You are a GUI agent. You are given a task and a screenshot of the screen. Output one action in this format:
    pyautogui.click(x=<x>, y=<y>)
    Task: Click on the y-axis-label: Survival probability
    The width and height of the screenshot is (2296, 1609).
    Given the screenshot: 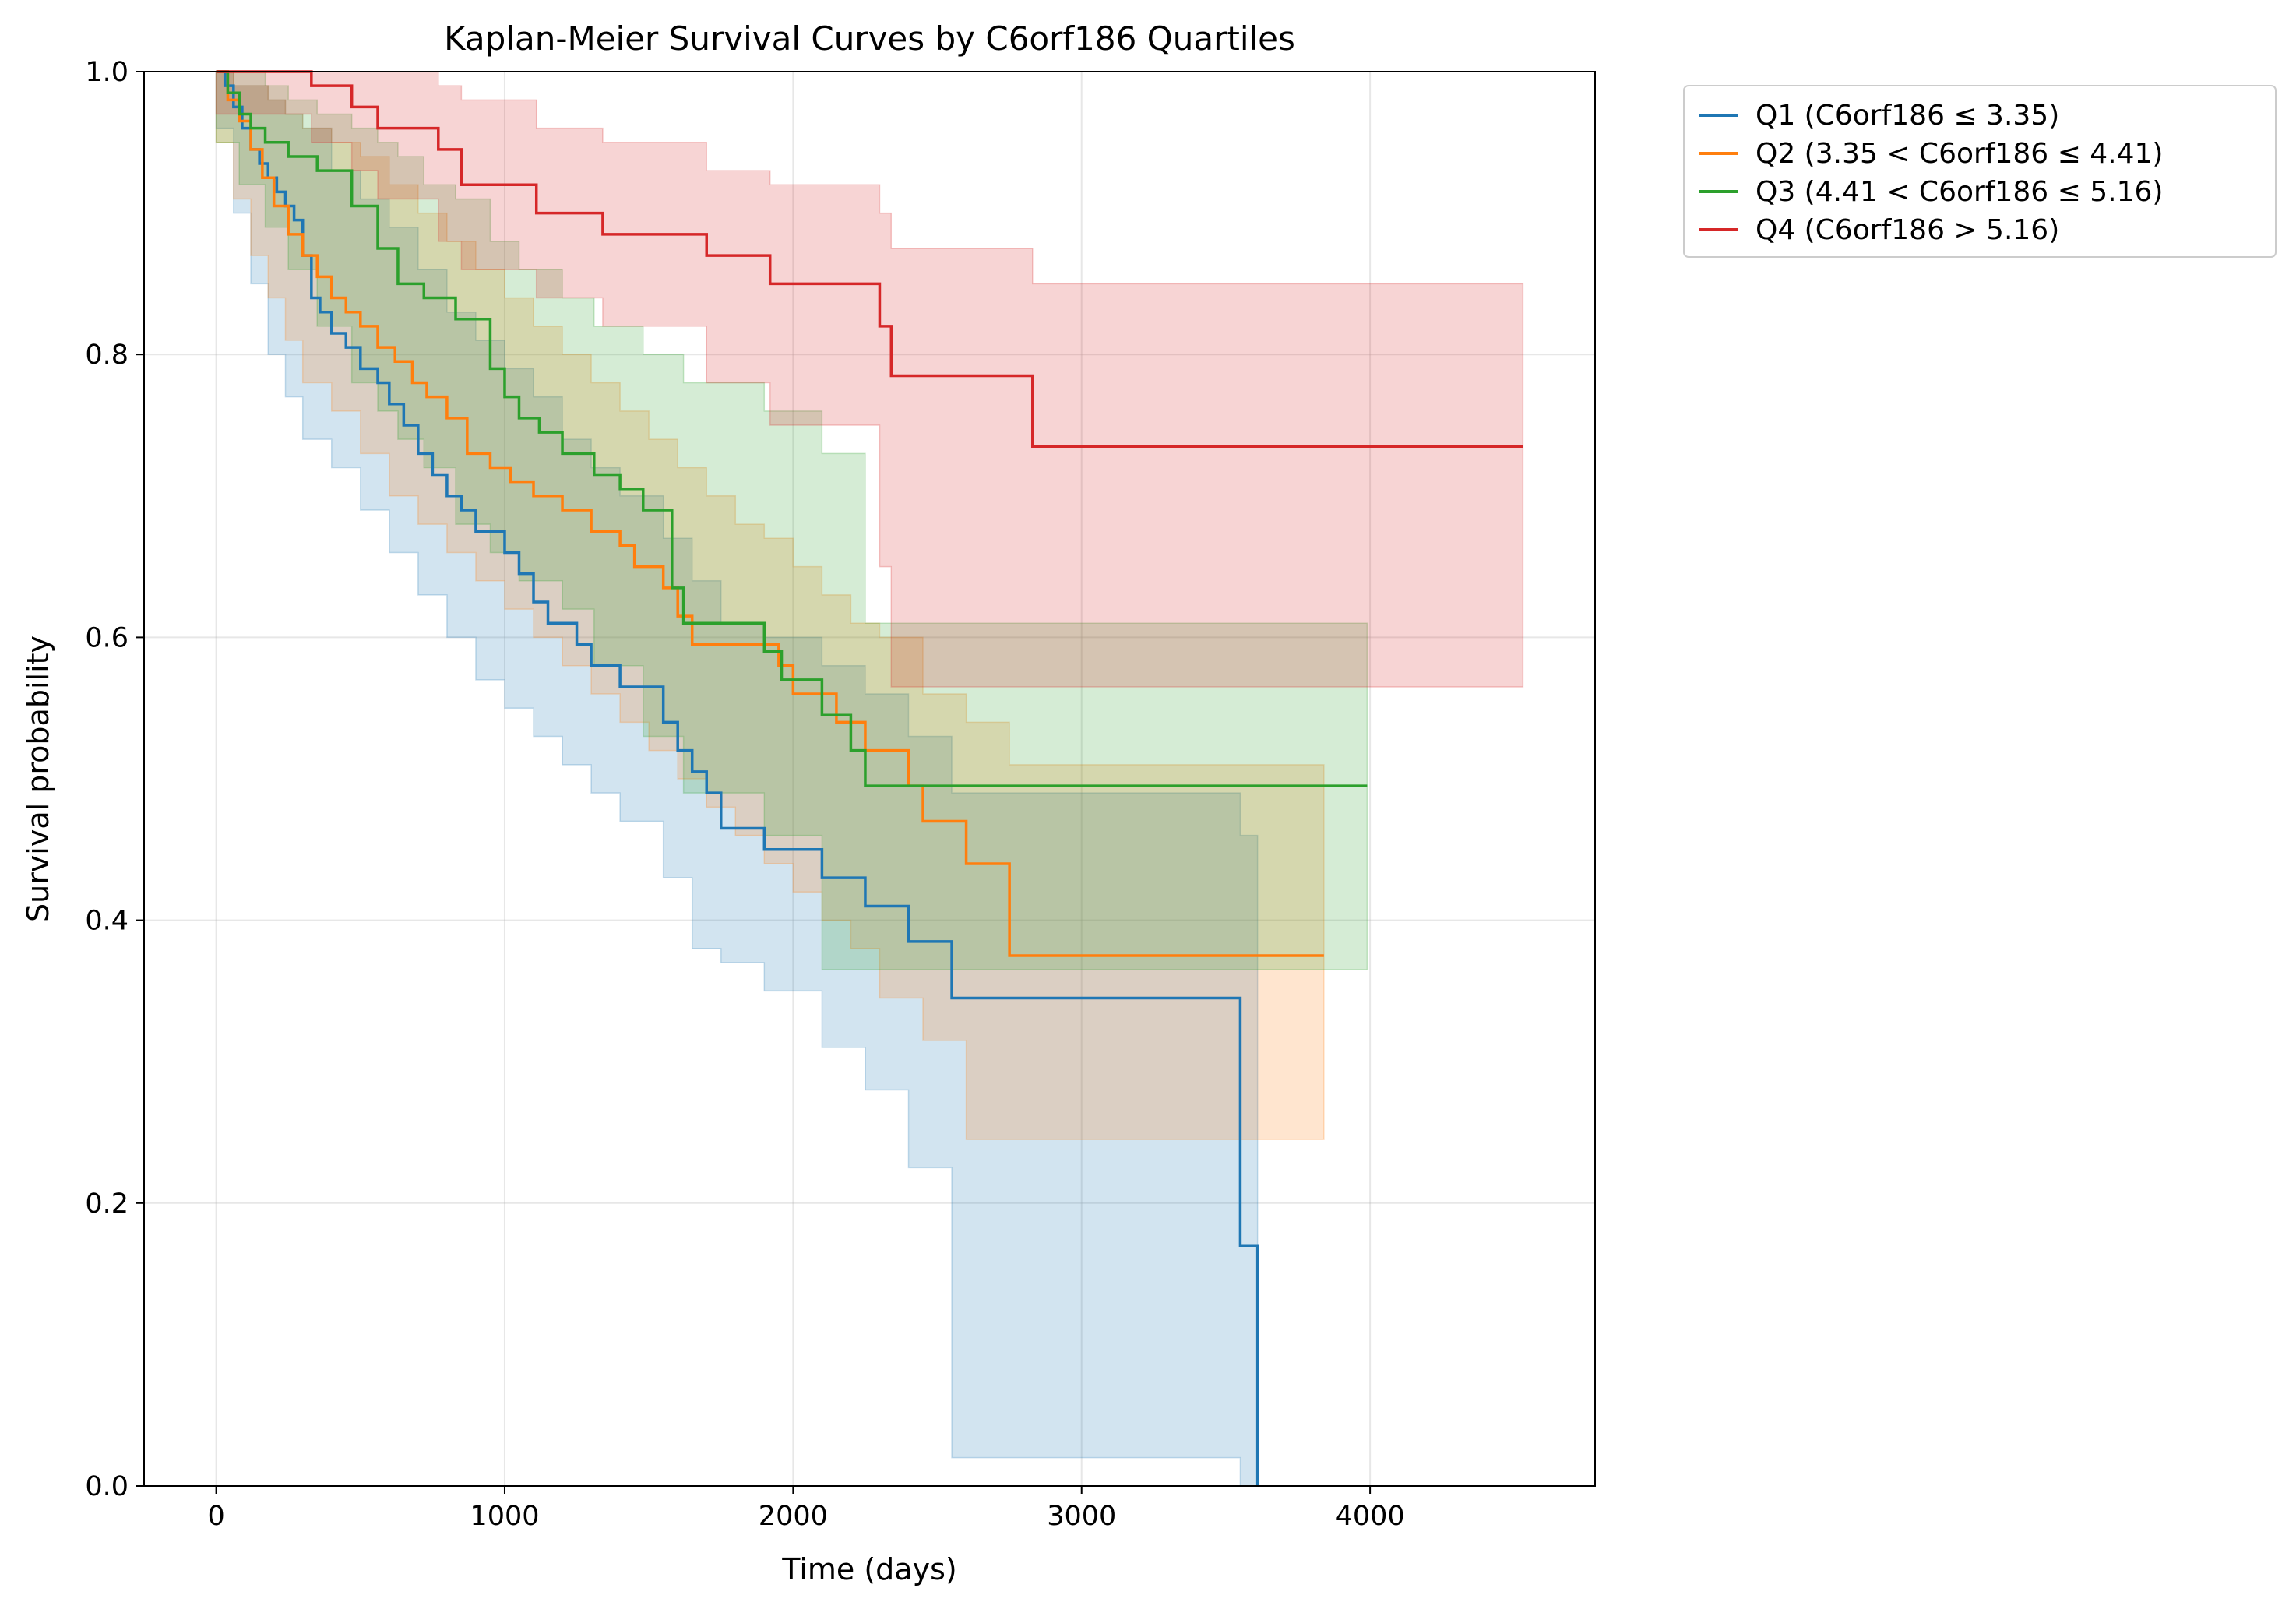 What is the action you would take?
    pyautogui.click(x=38, y=779)
    